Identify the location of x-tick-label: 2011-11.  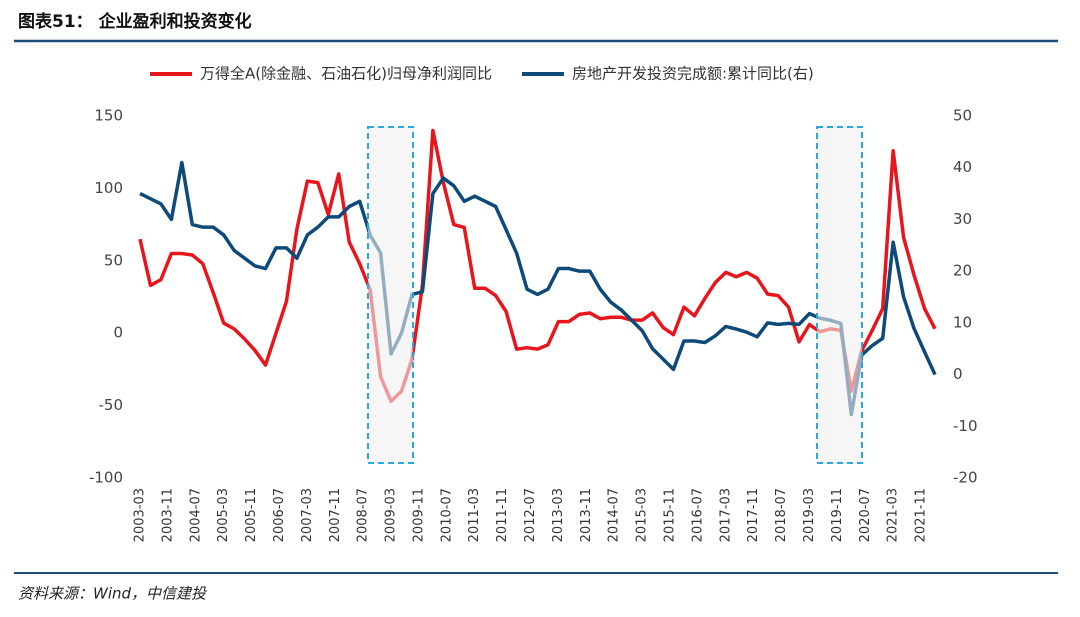
(502, 515).